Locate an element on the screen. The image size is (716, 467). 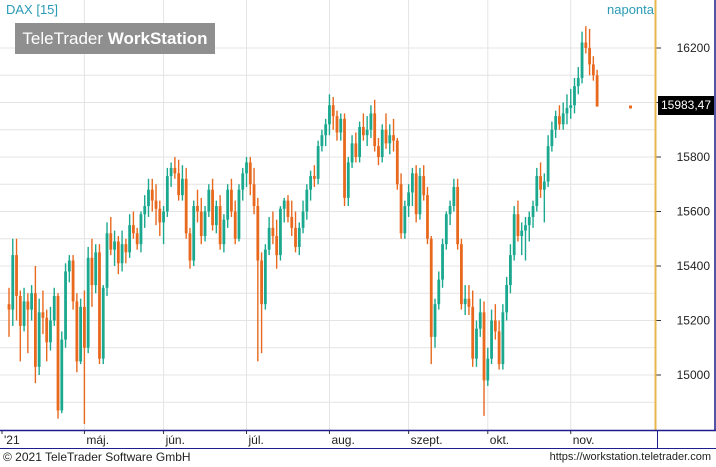
y-tick-label: 16200 is located at coordinates (694, 48).